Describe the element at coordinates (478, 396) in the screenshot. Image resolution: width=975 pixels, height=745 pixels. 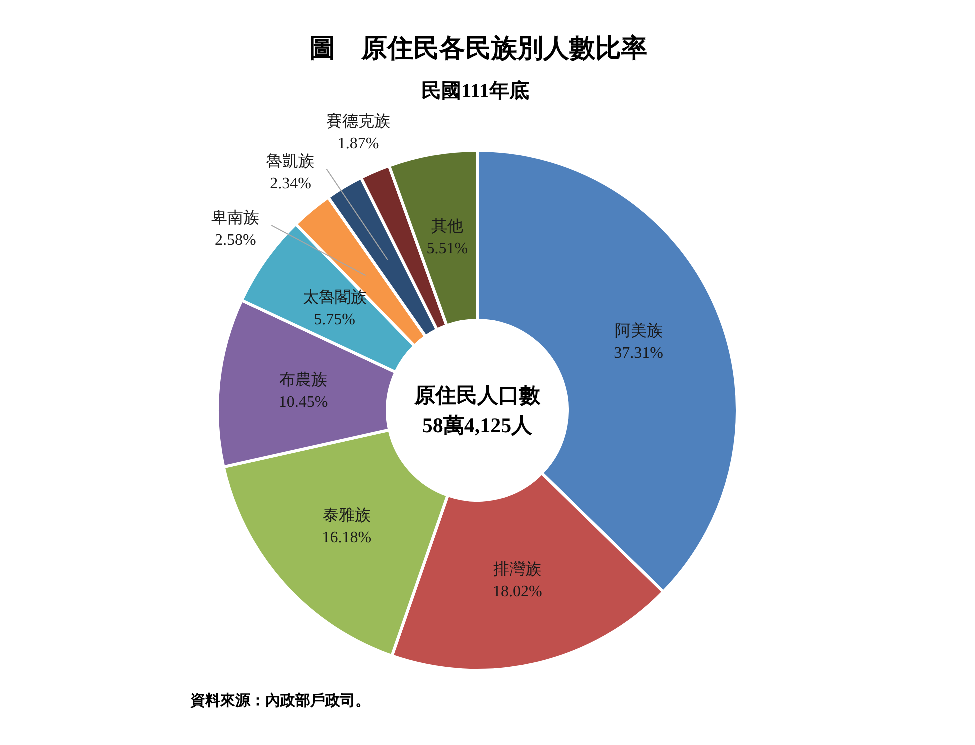
I see `text: 原住民人口數` at that location.